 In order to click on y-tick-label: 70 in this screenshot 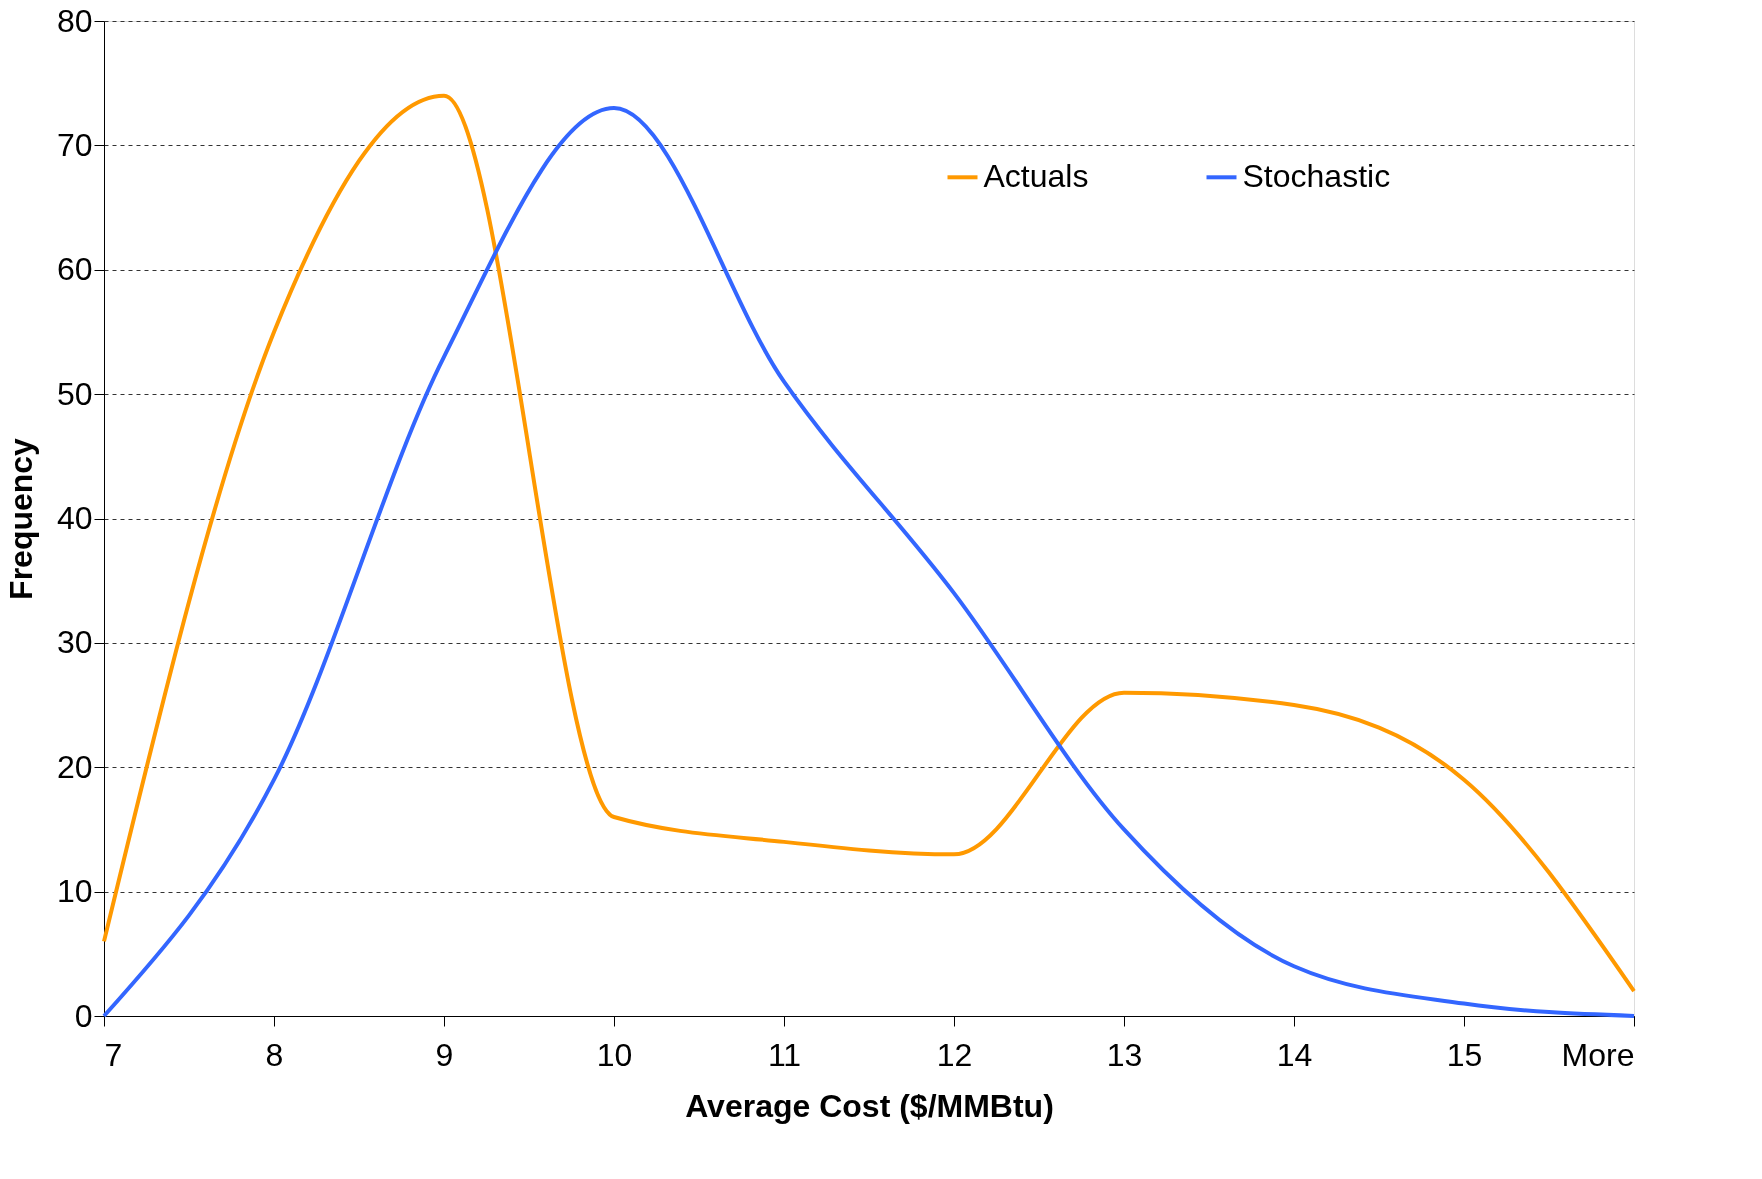, I will do `click(74, 144)`.